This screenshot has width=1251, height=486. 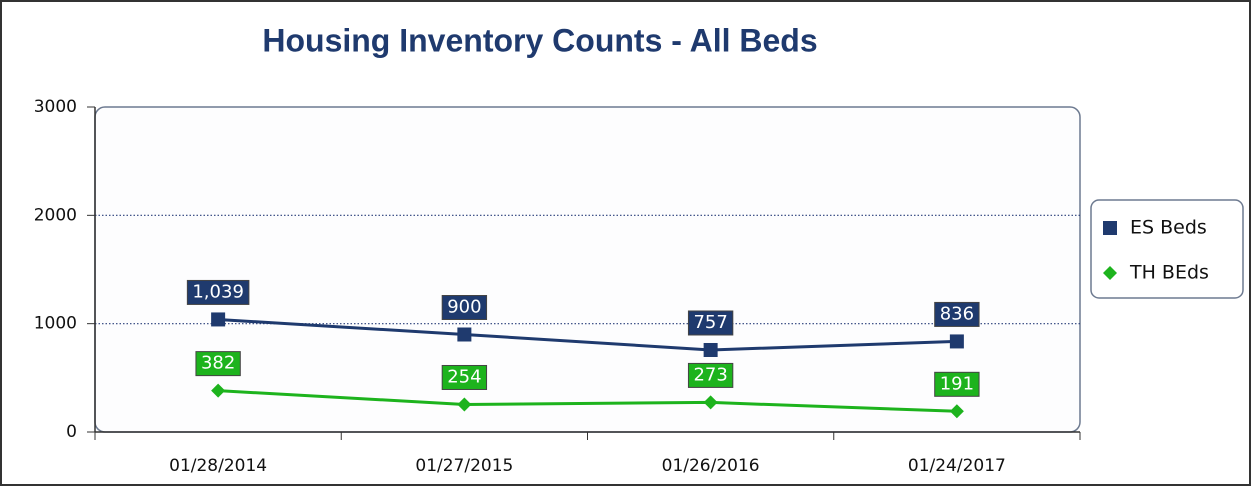 I want to click on data-label-text: 191, so click(x=957, y=383).